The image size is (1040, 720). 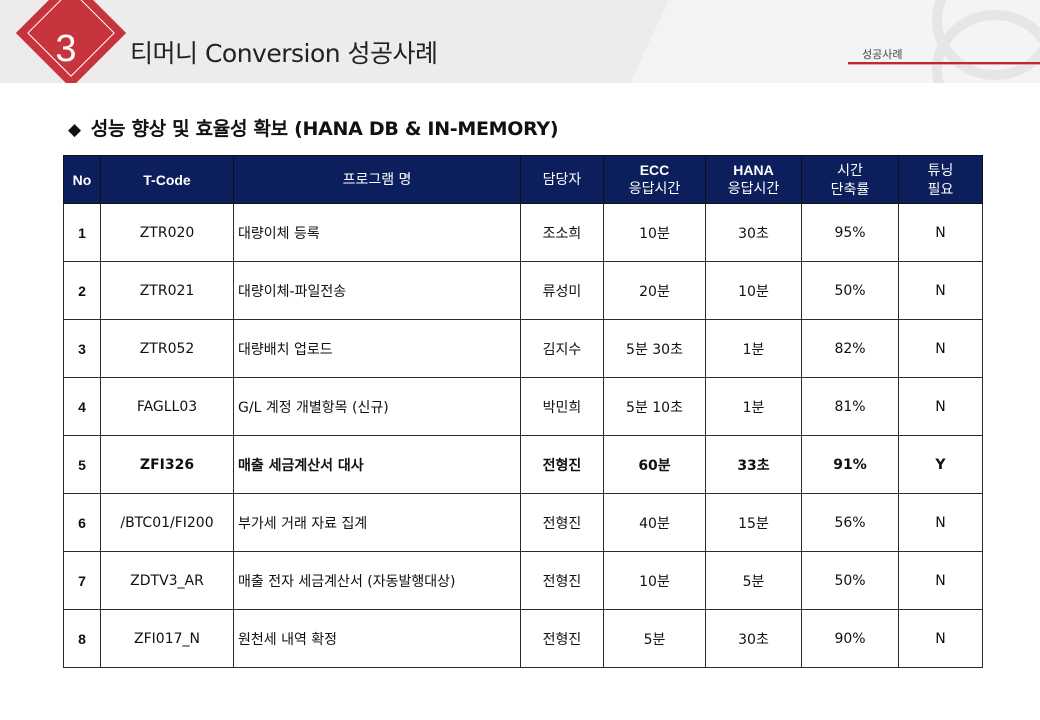 I want to click on cell-no: 7, so click(x=82, y=580).